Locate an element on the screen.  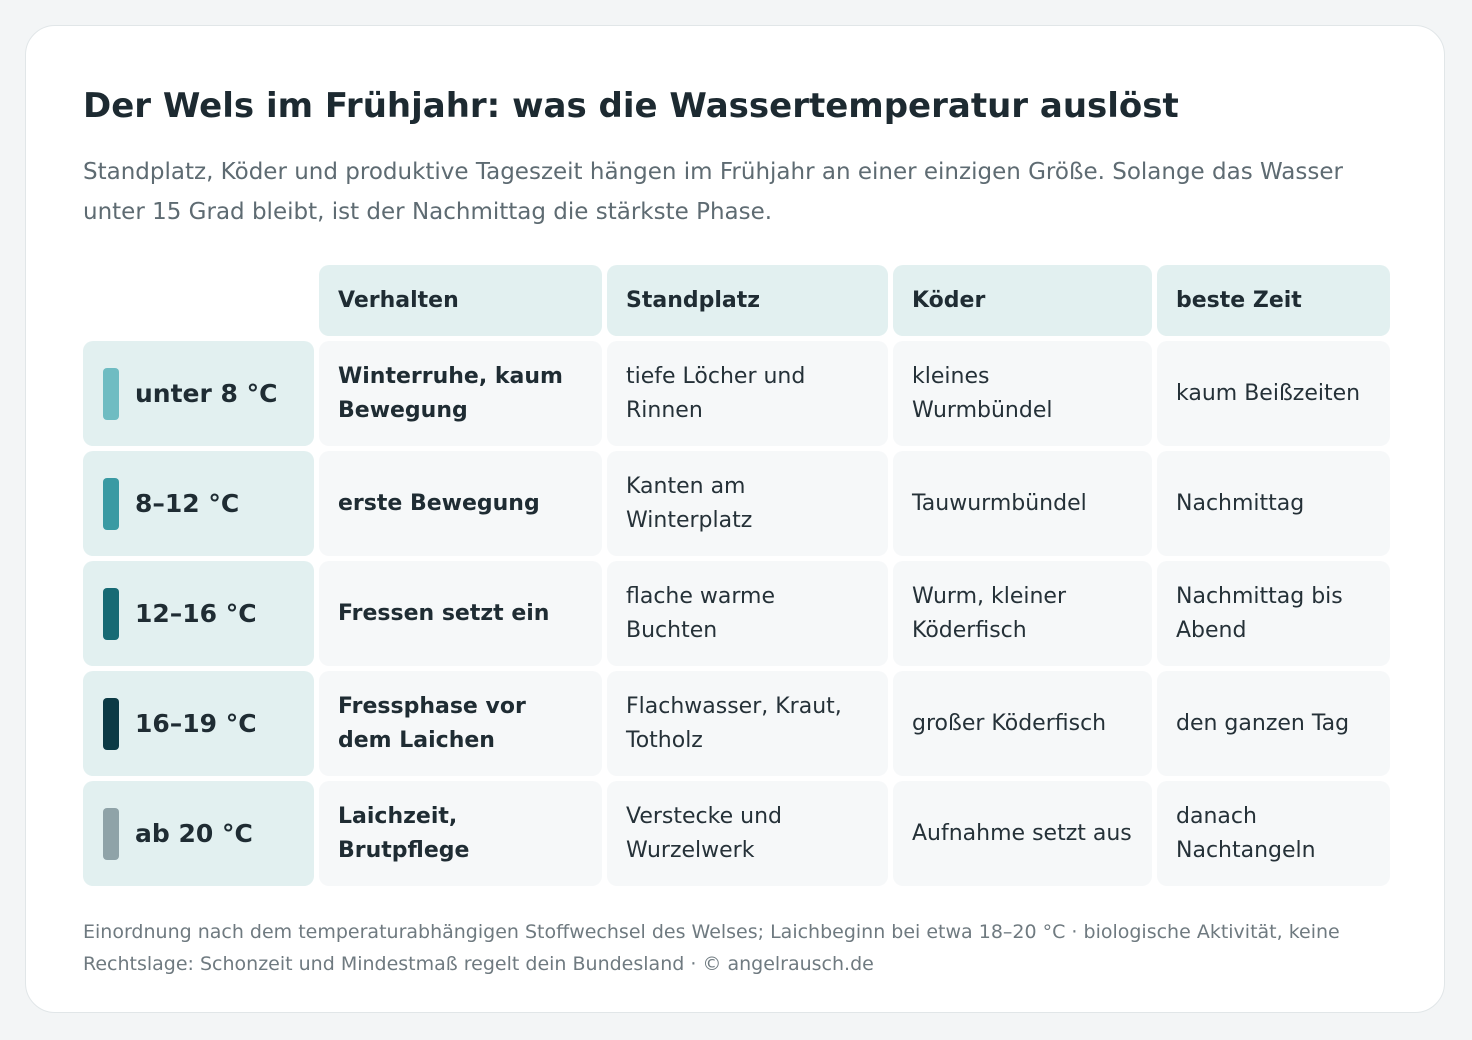
column-header-bait: Köder is located at coordinates (1022, 300).